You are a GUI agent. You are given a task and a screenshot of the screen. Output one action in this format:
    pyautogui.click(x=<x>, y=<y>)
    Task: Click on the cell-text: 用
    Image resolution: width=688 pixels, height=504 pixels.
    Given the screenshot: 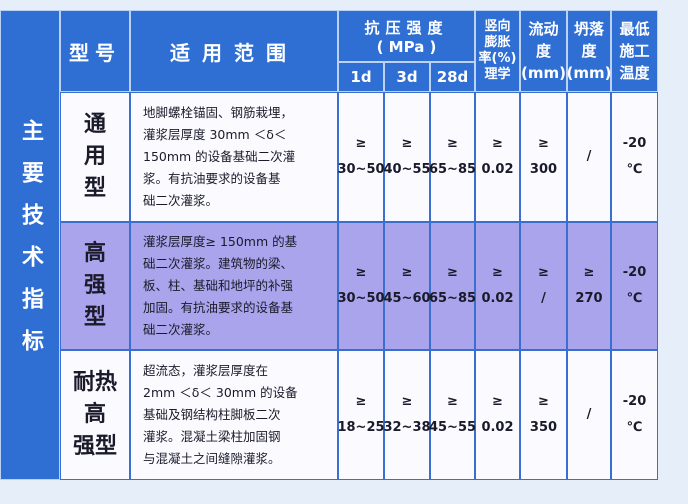 What is the action you would take?
    pyautogui.click(x=94, y=156)
    